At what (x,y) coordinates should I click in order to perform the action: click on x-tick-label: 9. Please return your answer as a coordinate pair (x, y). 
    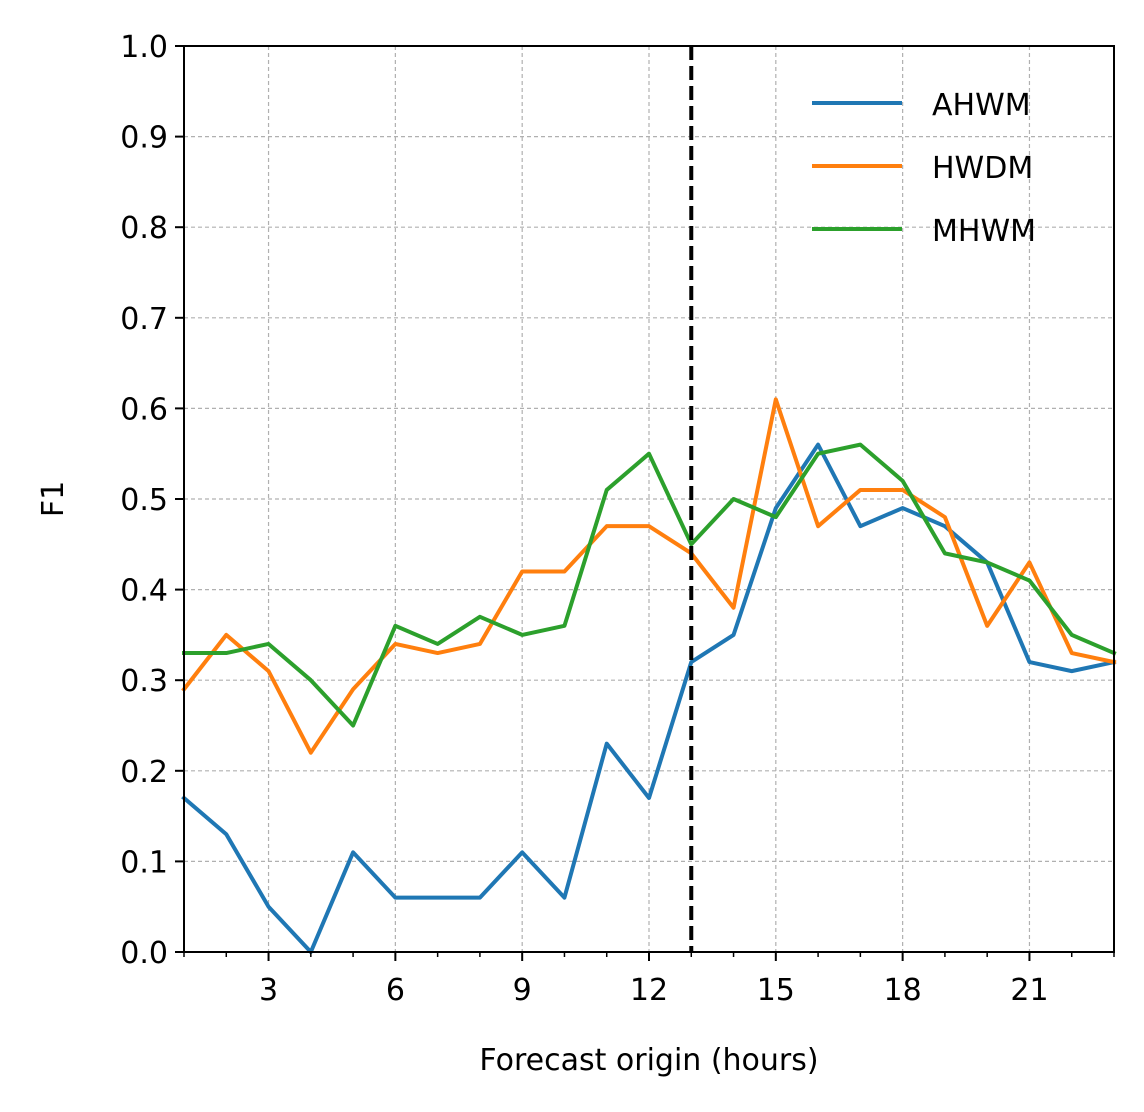
    Looking at the image, I should click on (522, 990).